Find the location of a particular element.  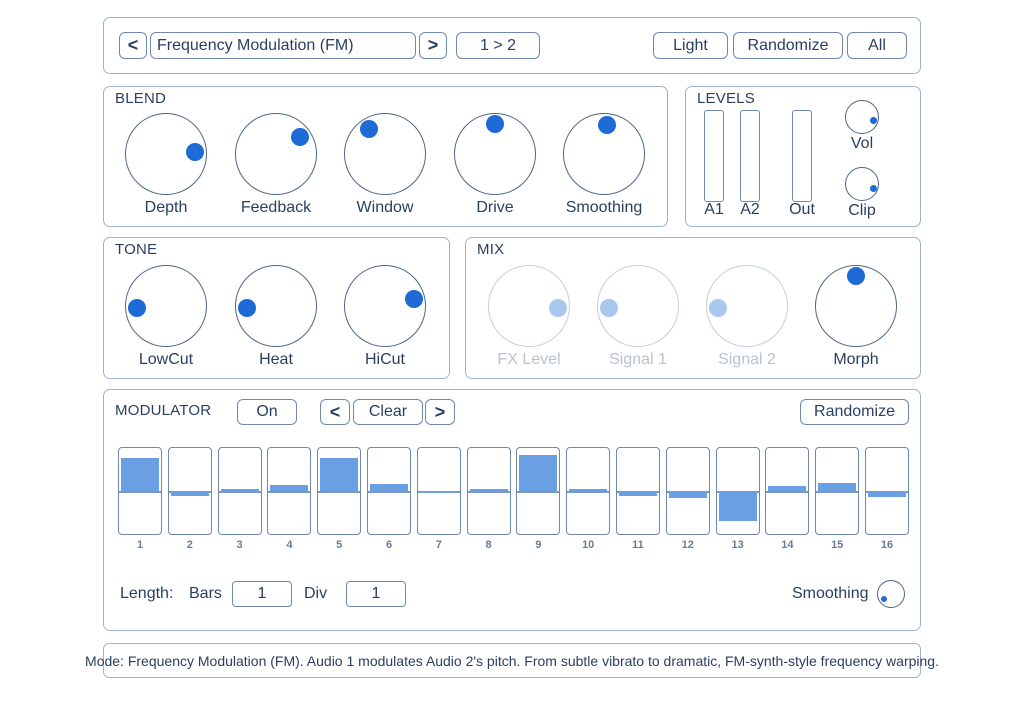

knob-label: Morph is located at coordinates (856, 359).